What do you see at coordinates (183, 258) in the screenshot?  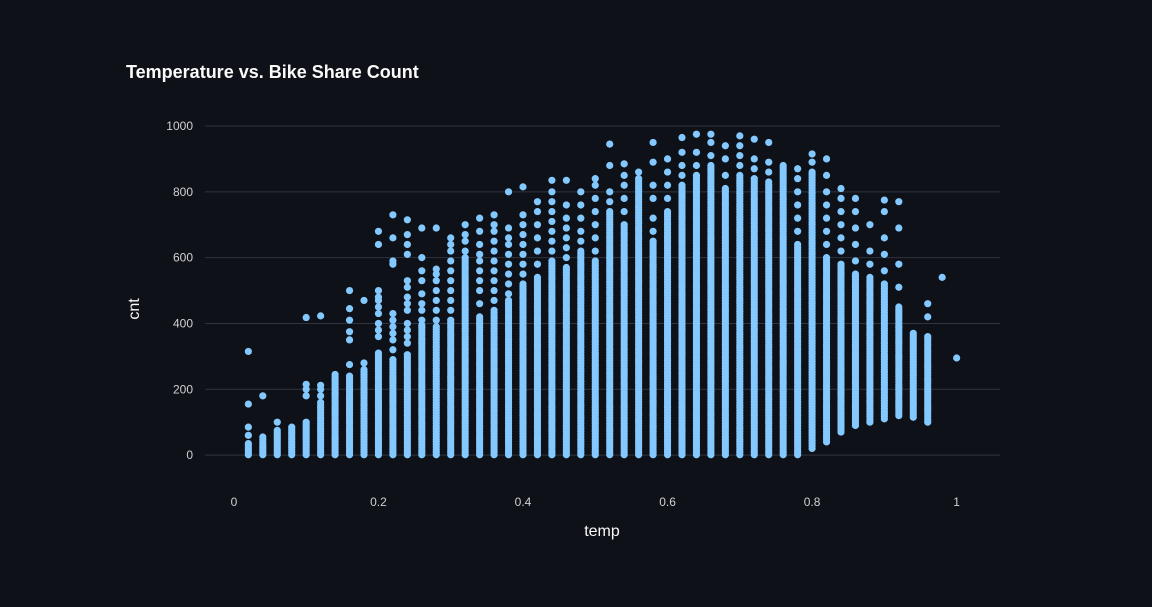 I see `y-tick-label: 600` at bounding box center [183, 258].